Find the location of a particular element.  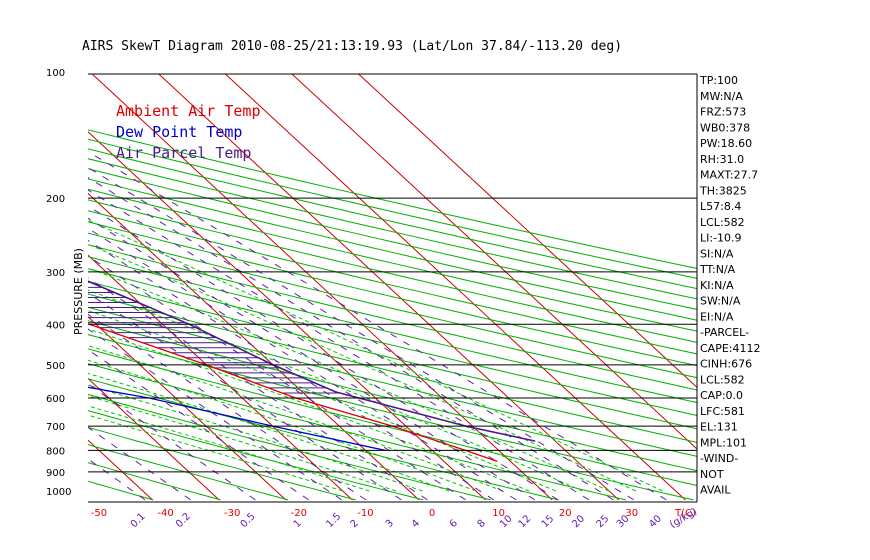

side-panel-item: MAXT:27.7 is located at coordinates (729, 175).